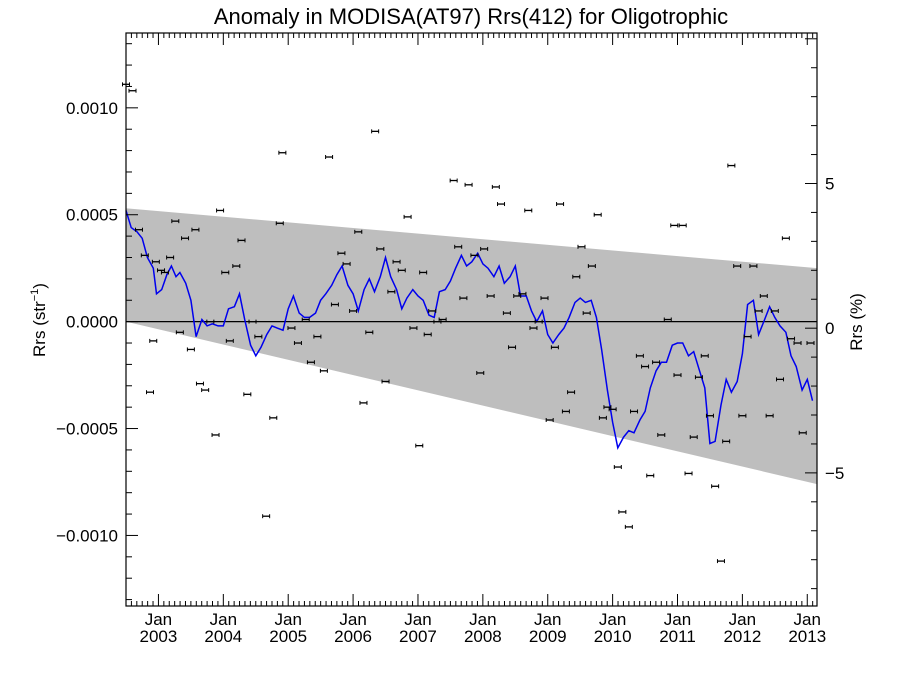 The image size is (900, 675). Describe the element at coordinates (92, 108) in the screenshot. I see `y-left-tick-label: 0.0010` at that location.